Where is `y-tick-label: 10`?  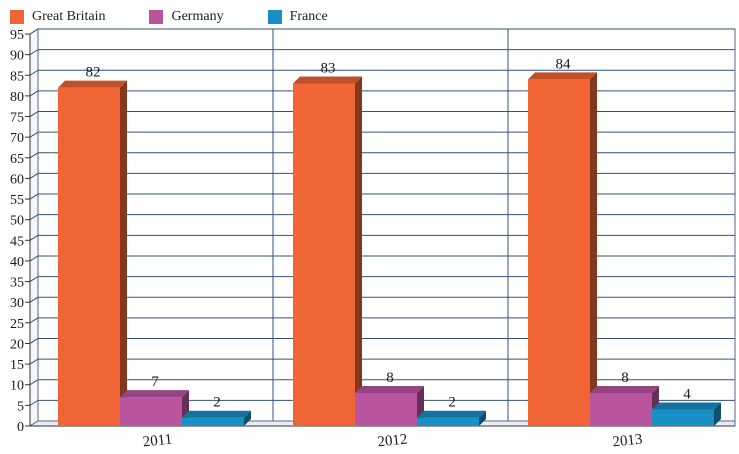
y-tick-label: 10 is located at coordinates (17, 386).